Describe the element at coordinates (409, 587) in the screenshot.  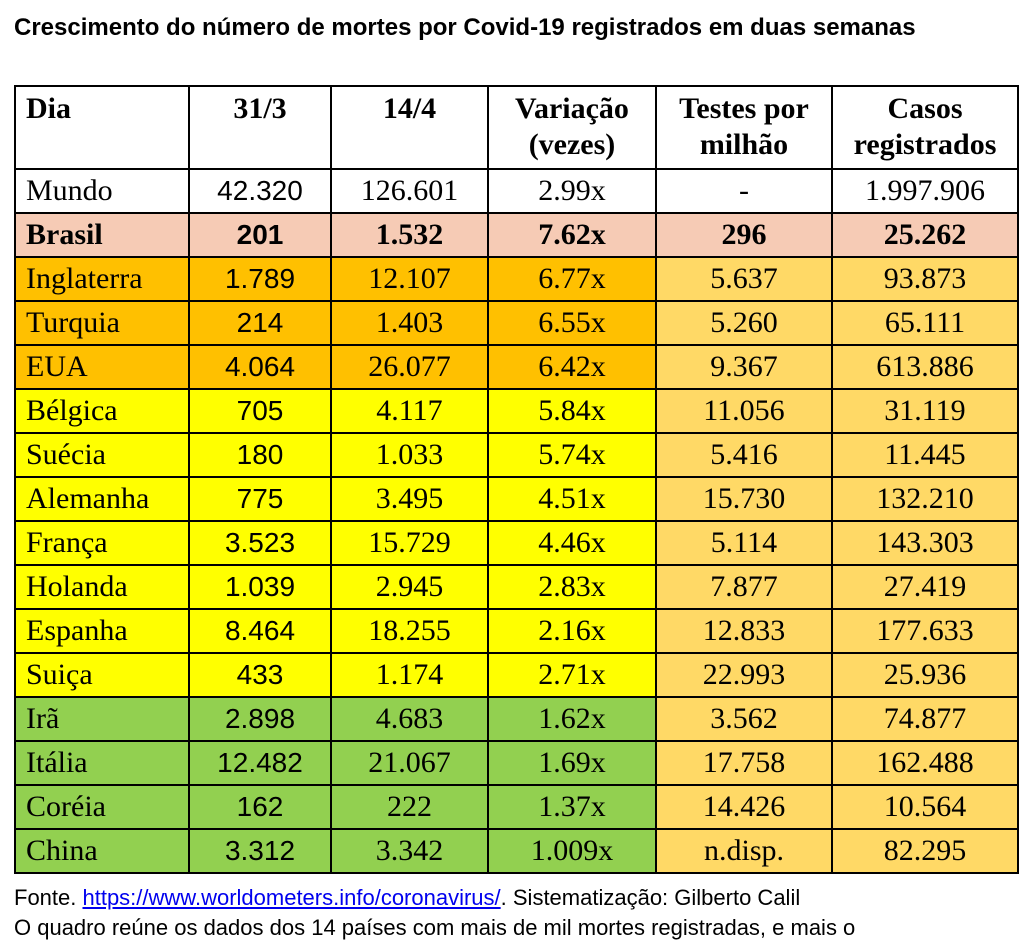
I see `cell-14-4: 2.945` at that location.